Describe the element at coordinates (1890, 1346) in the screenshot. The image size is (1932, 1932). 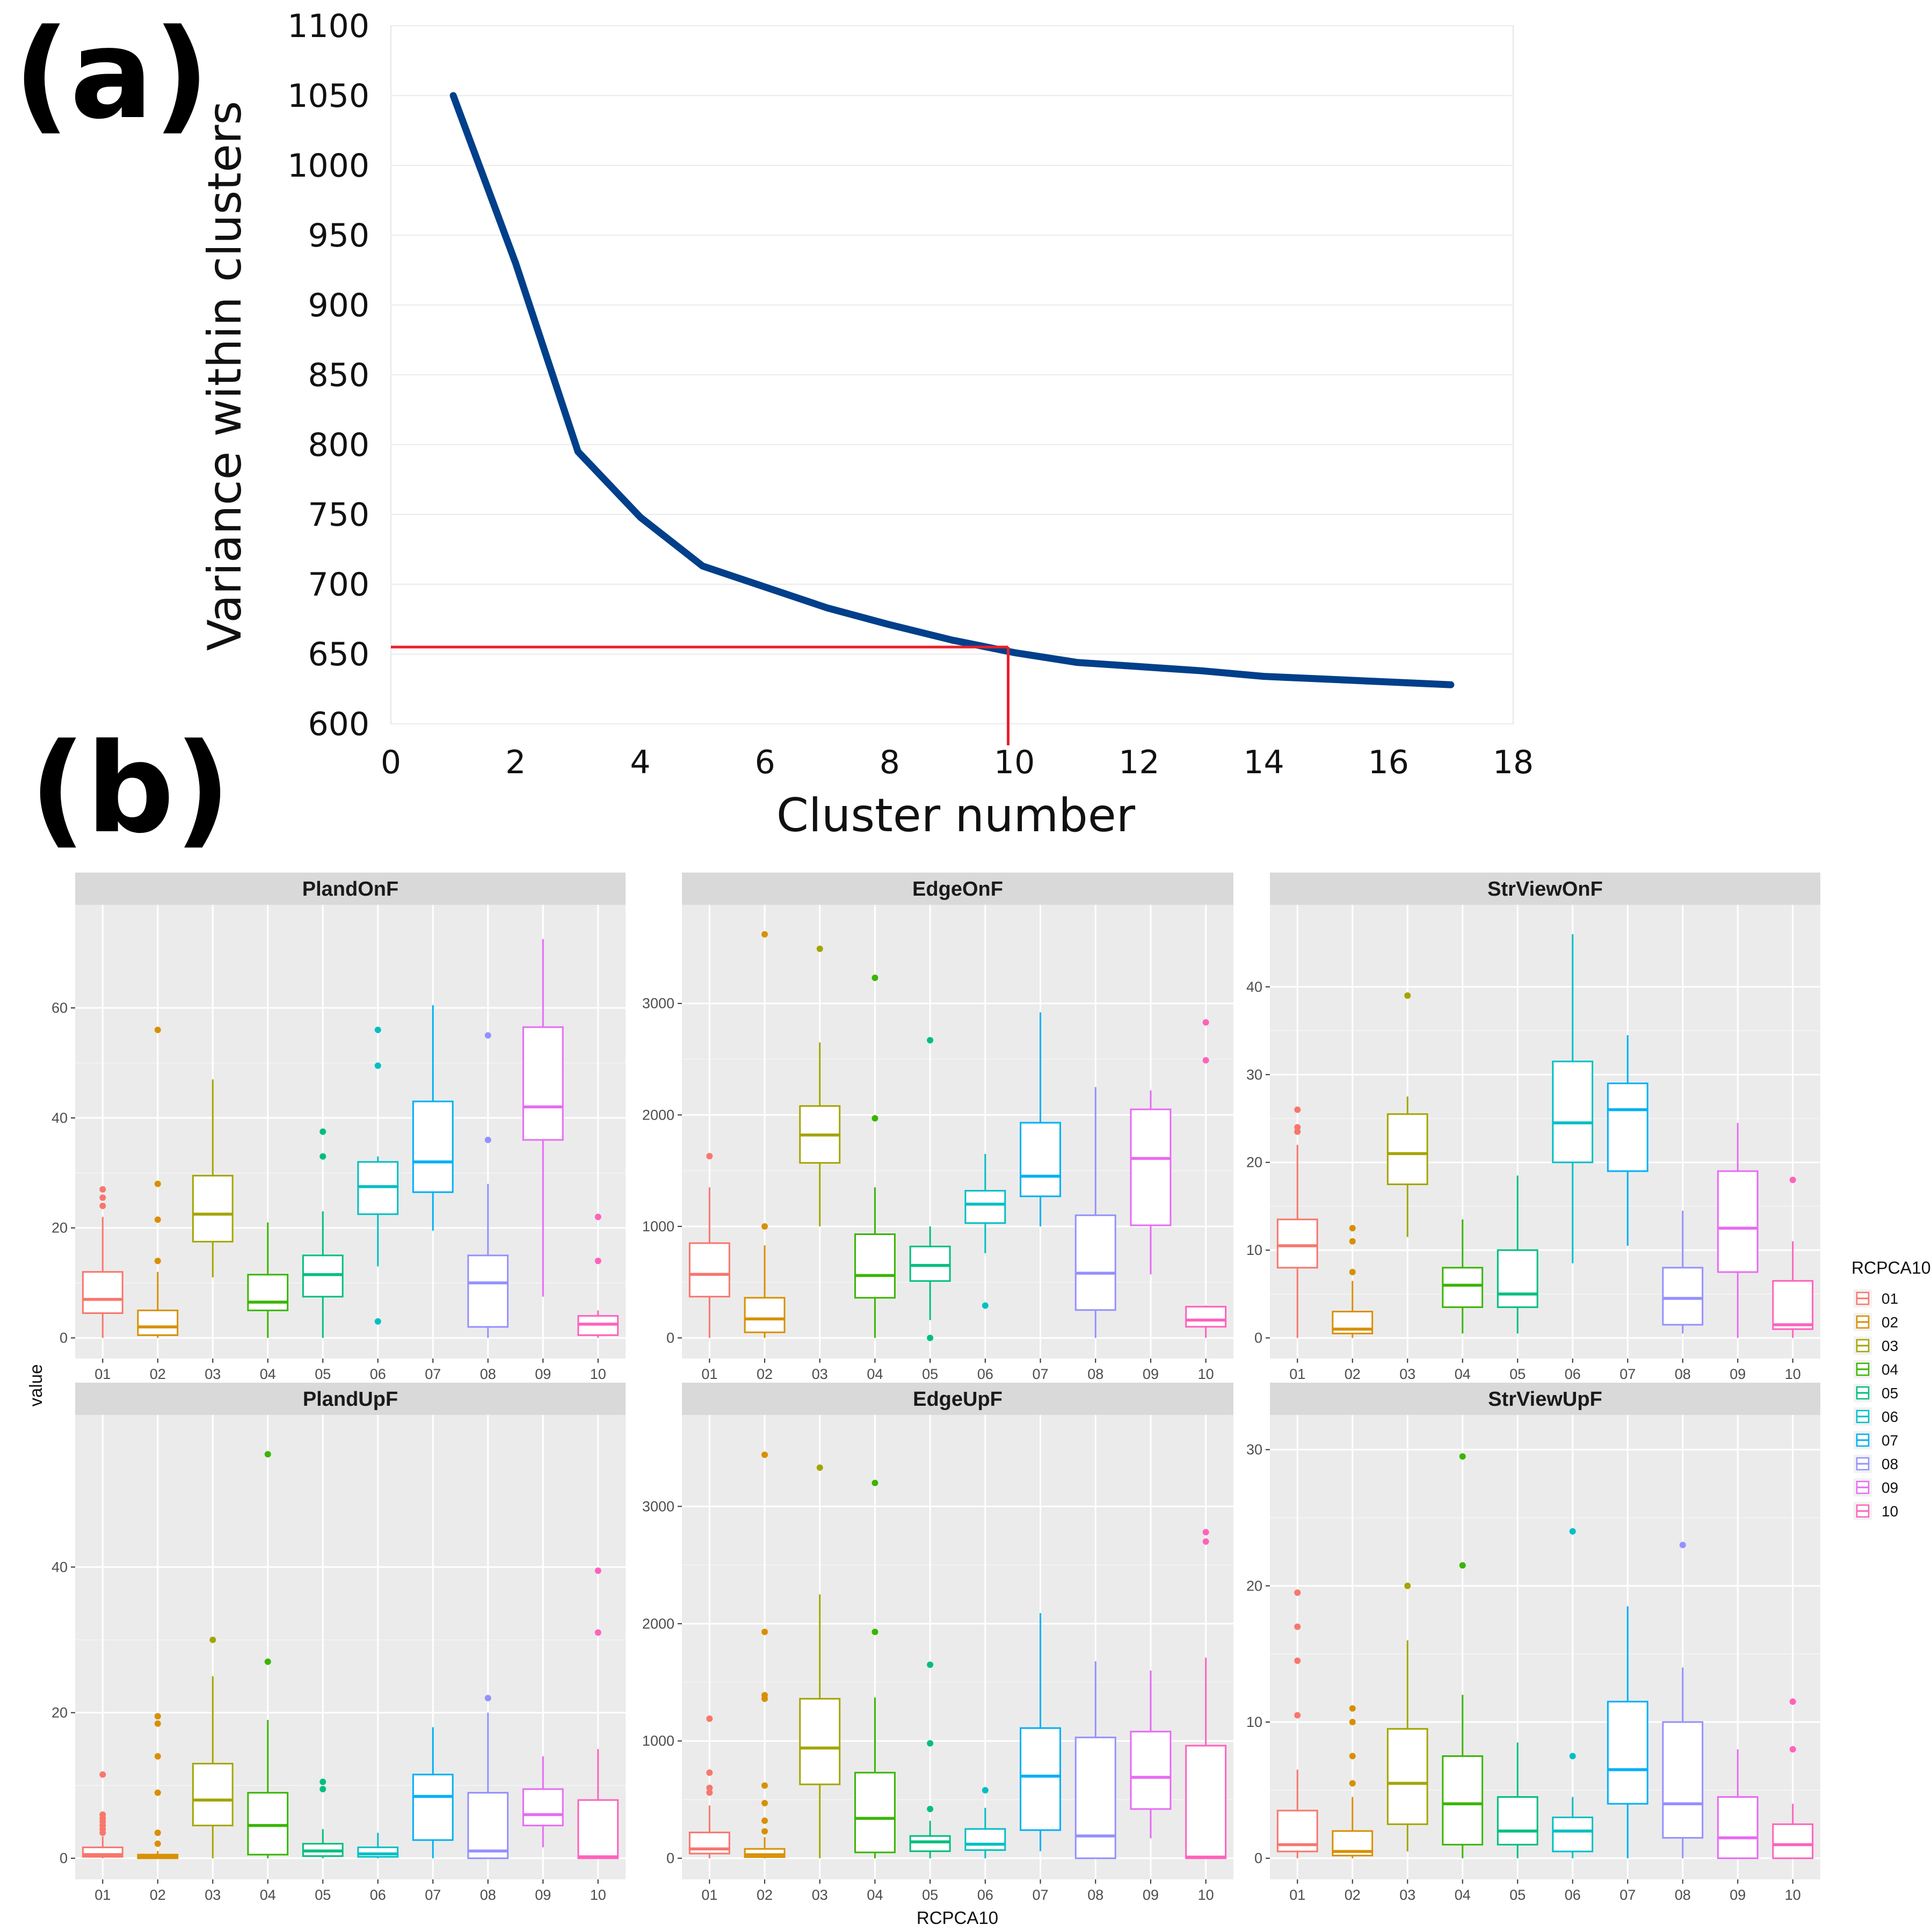
I see `legend-label: 03` at that location.